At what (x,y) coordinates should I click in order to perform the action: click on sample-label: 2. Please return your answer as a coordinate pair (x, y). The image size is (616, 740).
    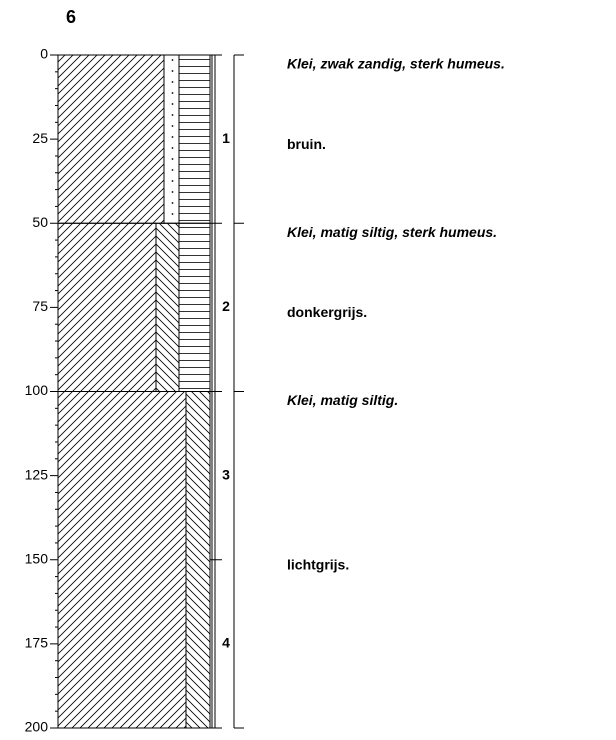
    Looking at the image, I should click on (226, 306).